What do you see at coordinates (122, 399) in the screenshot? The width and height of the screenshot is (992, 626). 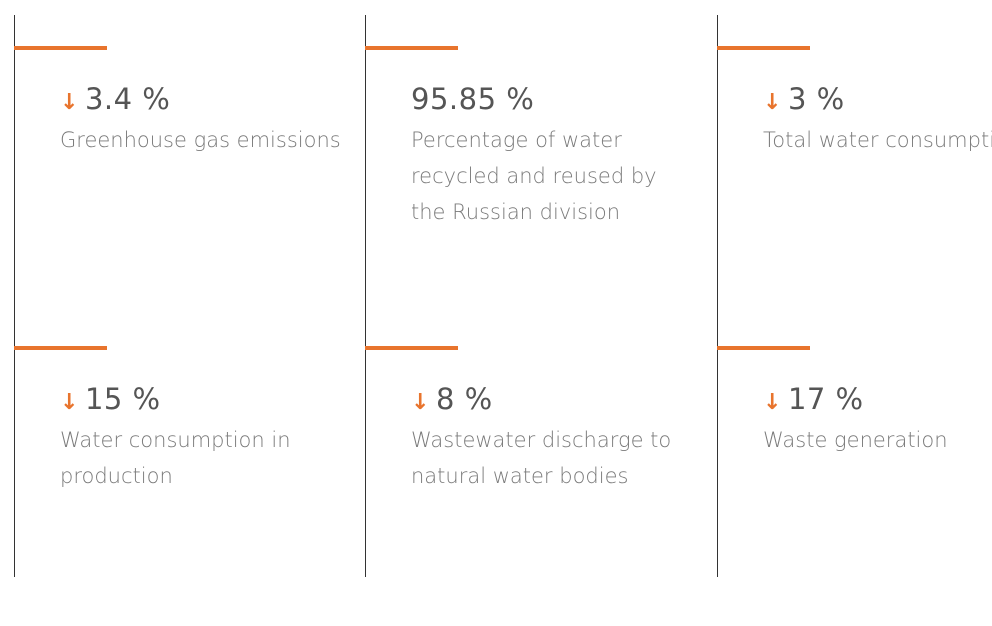 I see `metric-number: 15 %` at bounding box center [122, 399].